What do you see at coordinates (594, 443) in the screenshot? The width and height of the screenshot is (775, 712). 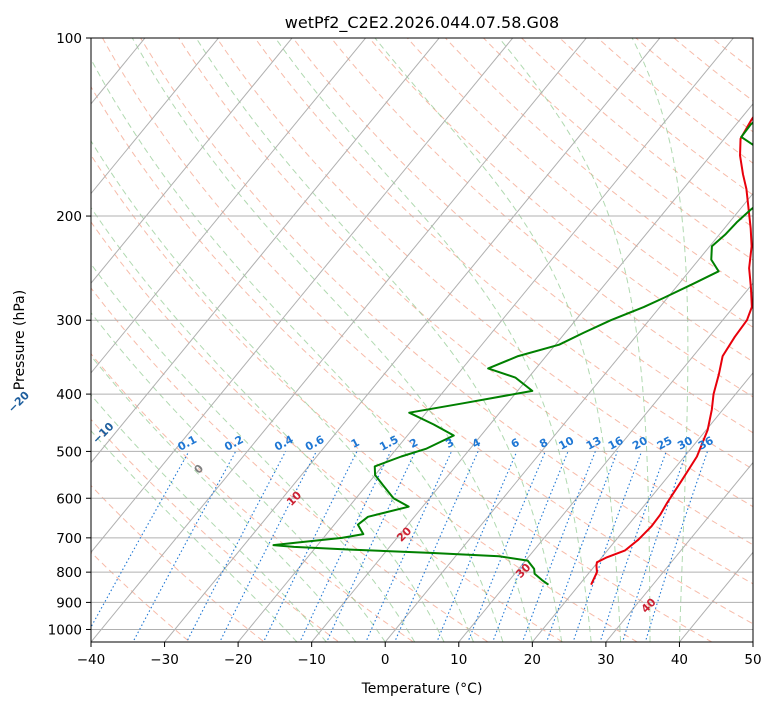 I see `mixing-ratio-label: 13` at bounding box center [594, 443].